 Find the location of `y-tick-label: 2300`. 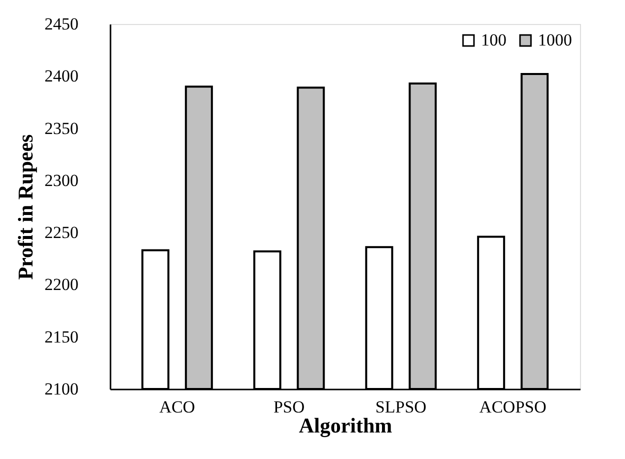

y-tick-label: 2300 is located at coordinates (61, 180).